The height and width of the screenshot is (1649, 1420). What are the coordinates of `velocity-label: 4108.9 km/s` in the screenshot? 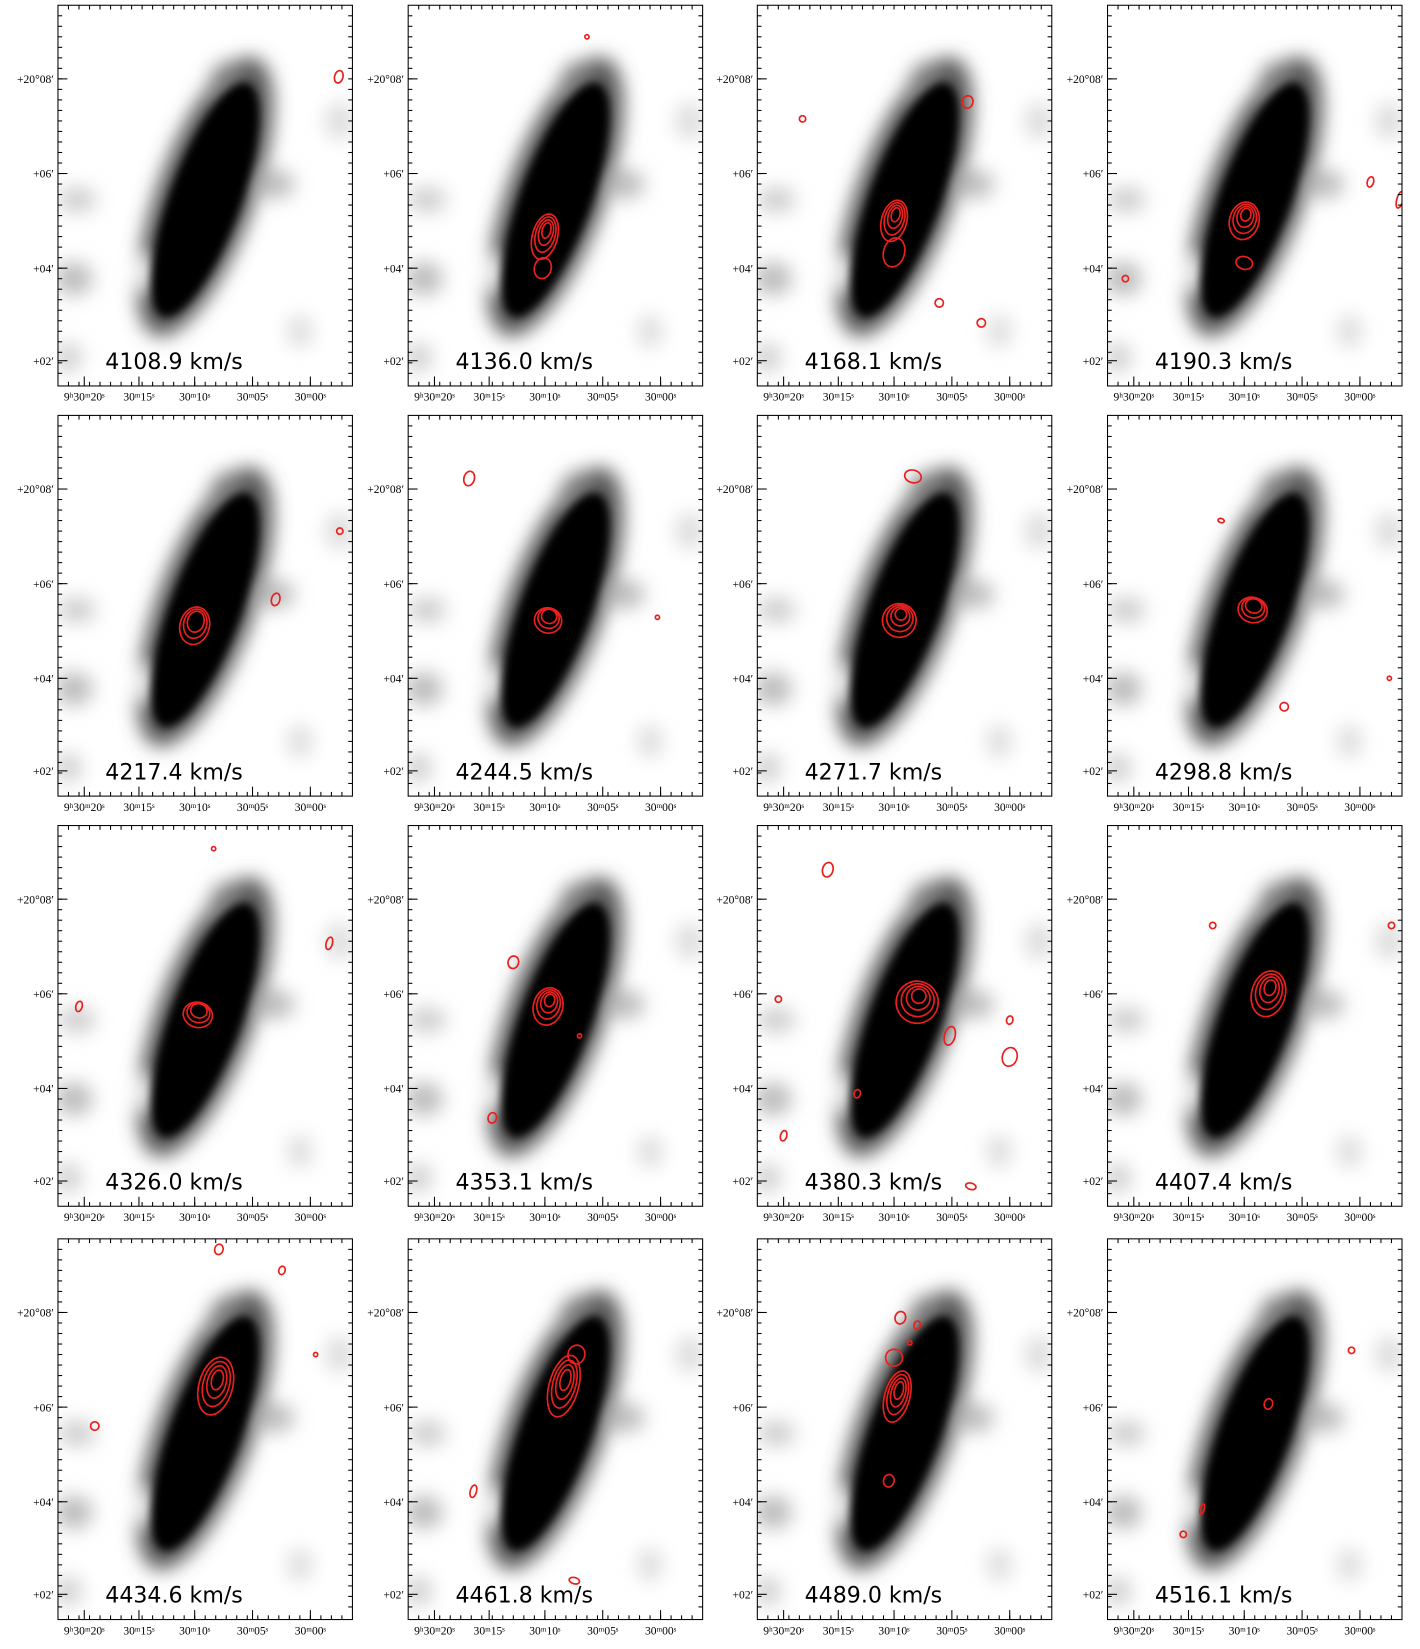 It's located at (174, 362).